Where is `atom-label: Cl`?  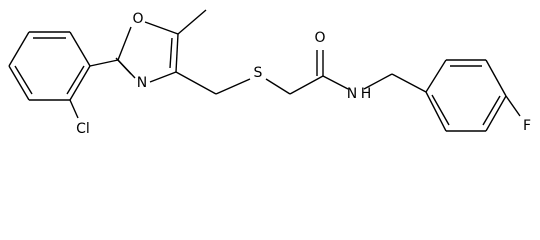
atom-label: Cl is located at coordinates (83, 129).